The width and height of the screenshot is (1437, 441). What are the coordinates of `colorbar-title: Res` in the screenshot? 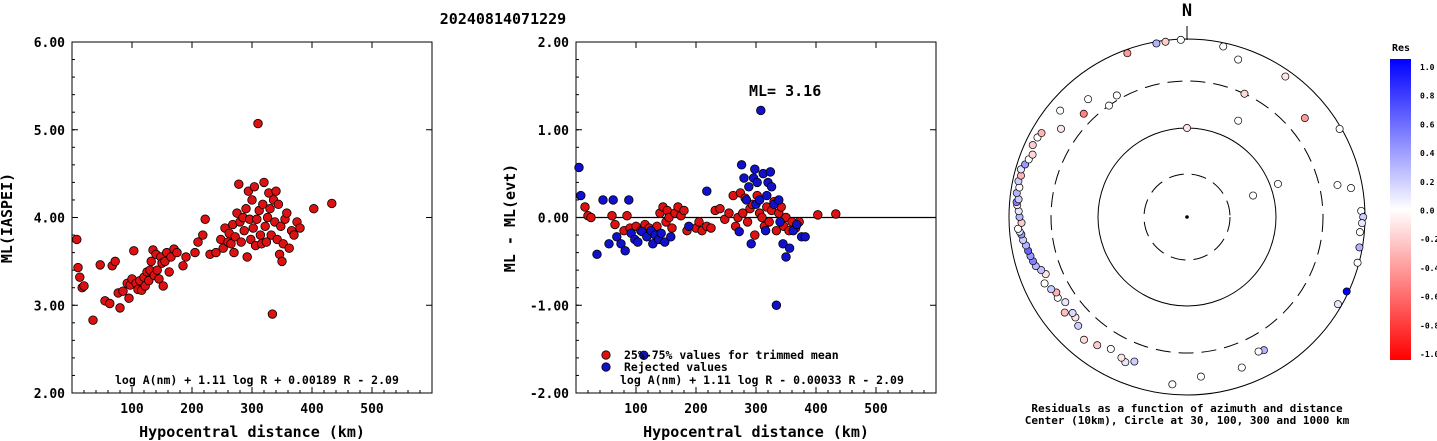 It's located at (1401, 48).